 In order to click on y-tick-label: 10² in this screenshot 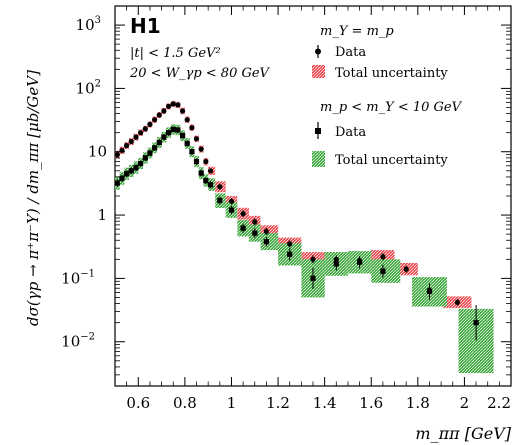, I will do `click(88, 87)`.